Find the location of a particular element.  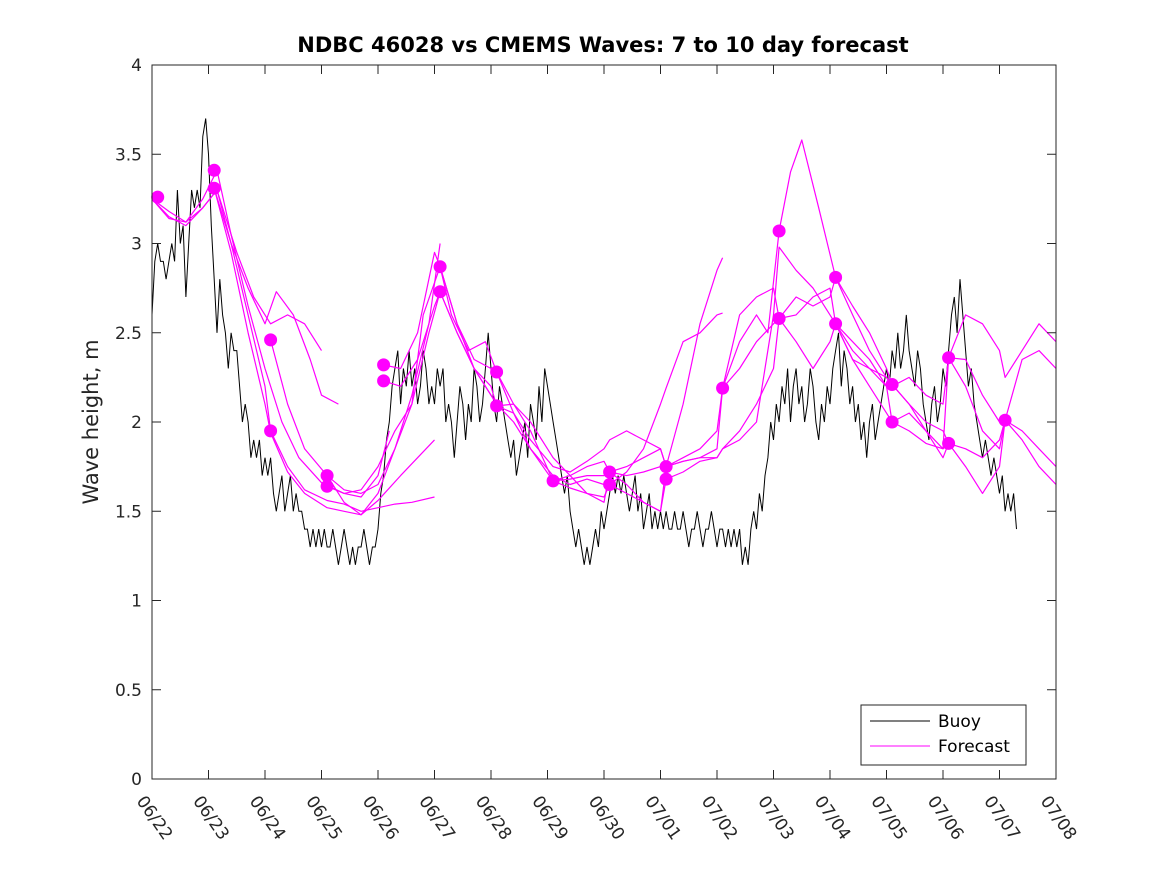

y-axis-label: Wave height, m is located at coordinates (91, 421).